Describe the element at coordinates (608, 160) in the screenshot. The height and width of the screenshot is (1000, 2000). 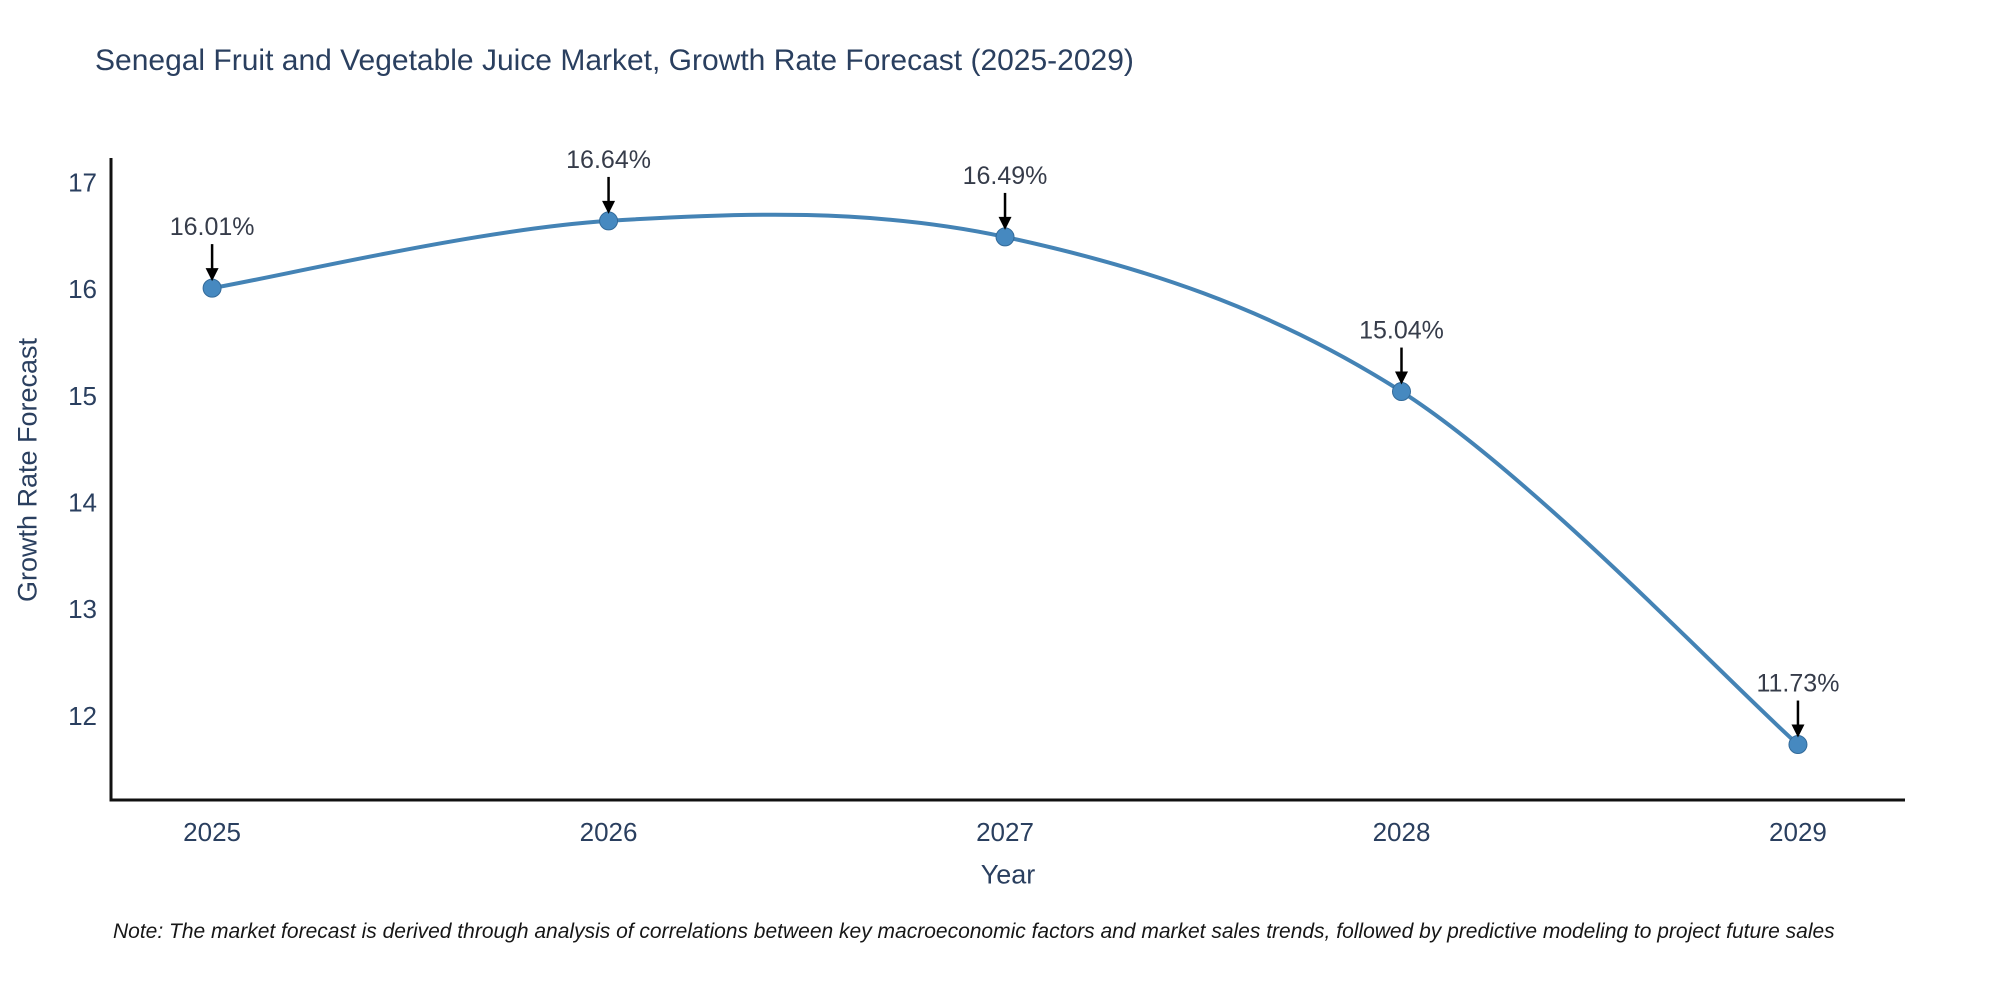
I see `annotation-label: 16.64%` at that location.